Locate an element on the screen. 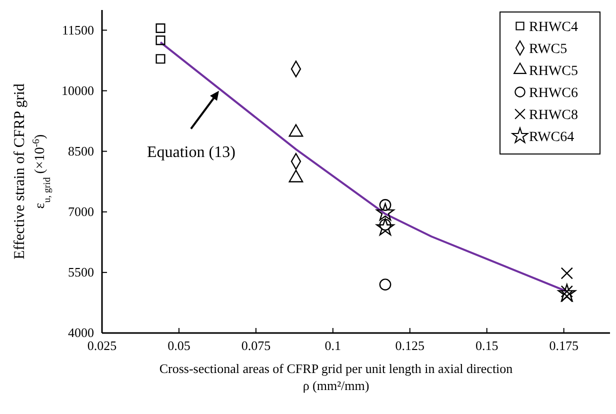 This screenshot has width=616, height=414. legend-label: RHWC5 is located at coordinates (553, 71).